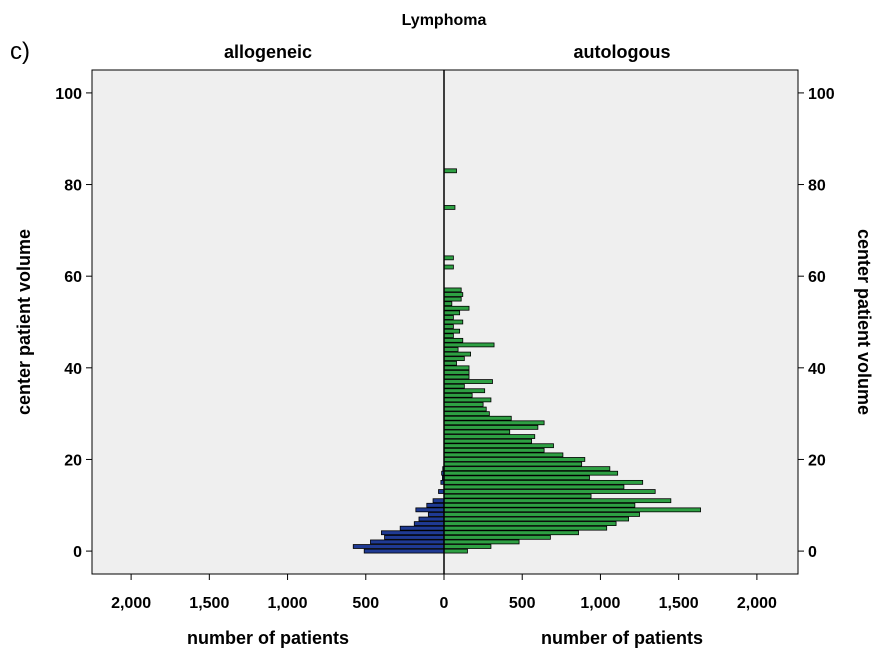 This screenshot has width=874, height=650. Describe the element at coordinates (600, 603) in the screenshot. I see `x-tick-label-right: 1,000` at that location.